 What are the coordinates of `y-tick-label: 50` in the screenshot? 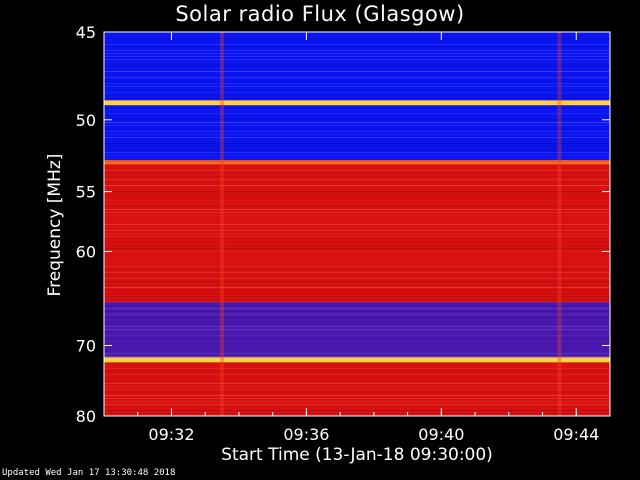 It's located at (86, 120).